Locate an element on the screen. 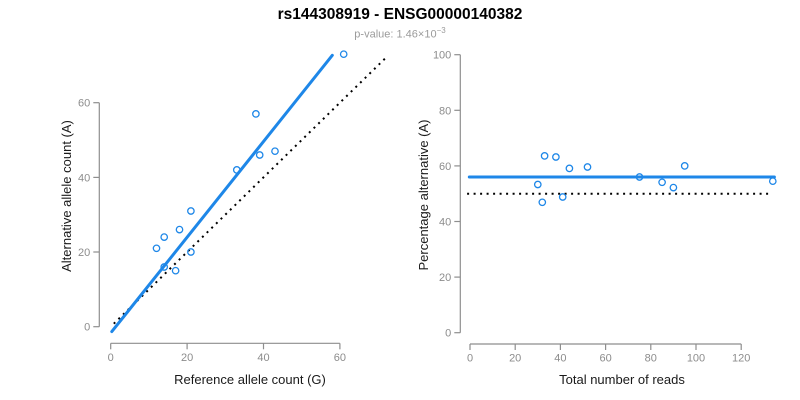 Image resolution: width=800 pixels, height=400 pixels. x-tick-label: 120 is located at coordinates (741, 359).